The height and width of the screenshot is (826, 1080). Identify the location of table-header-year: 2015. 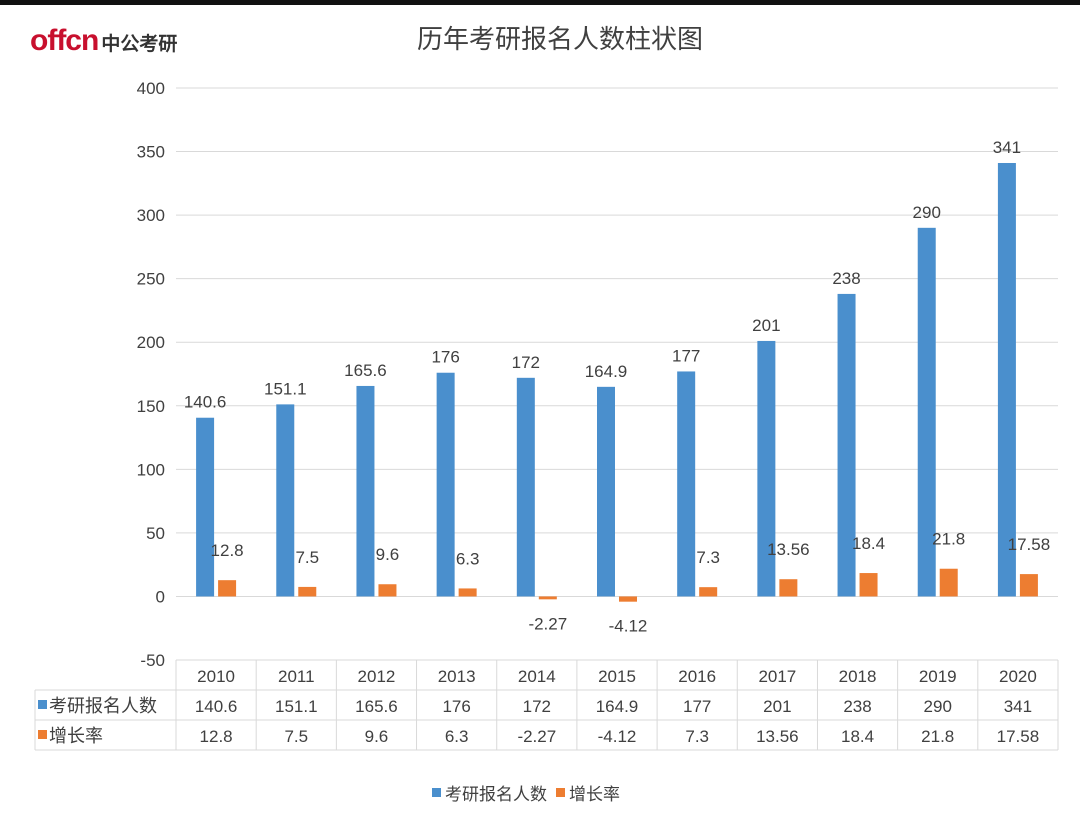
(617, 676).